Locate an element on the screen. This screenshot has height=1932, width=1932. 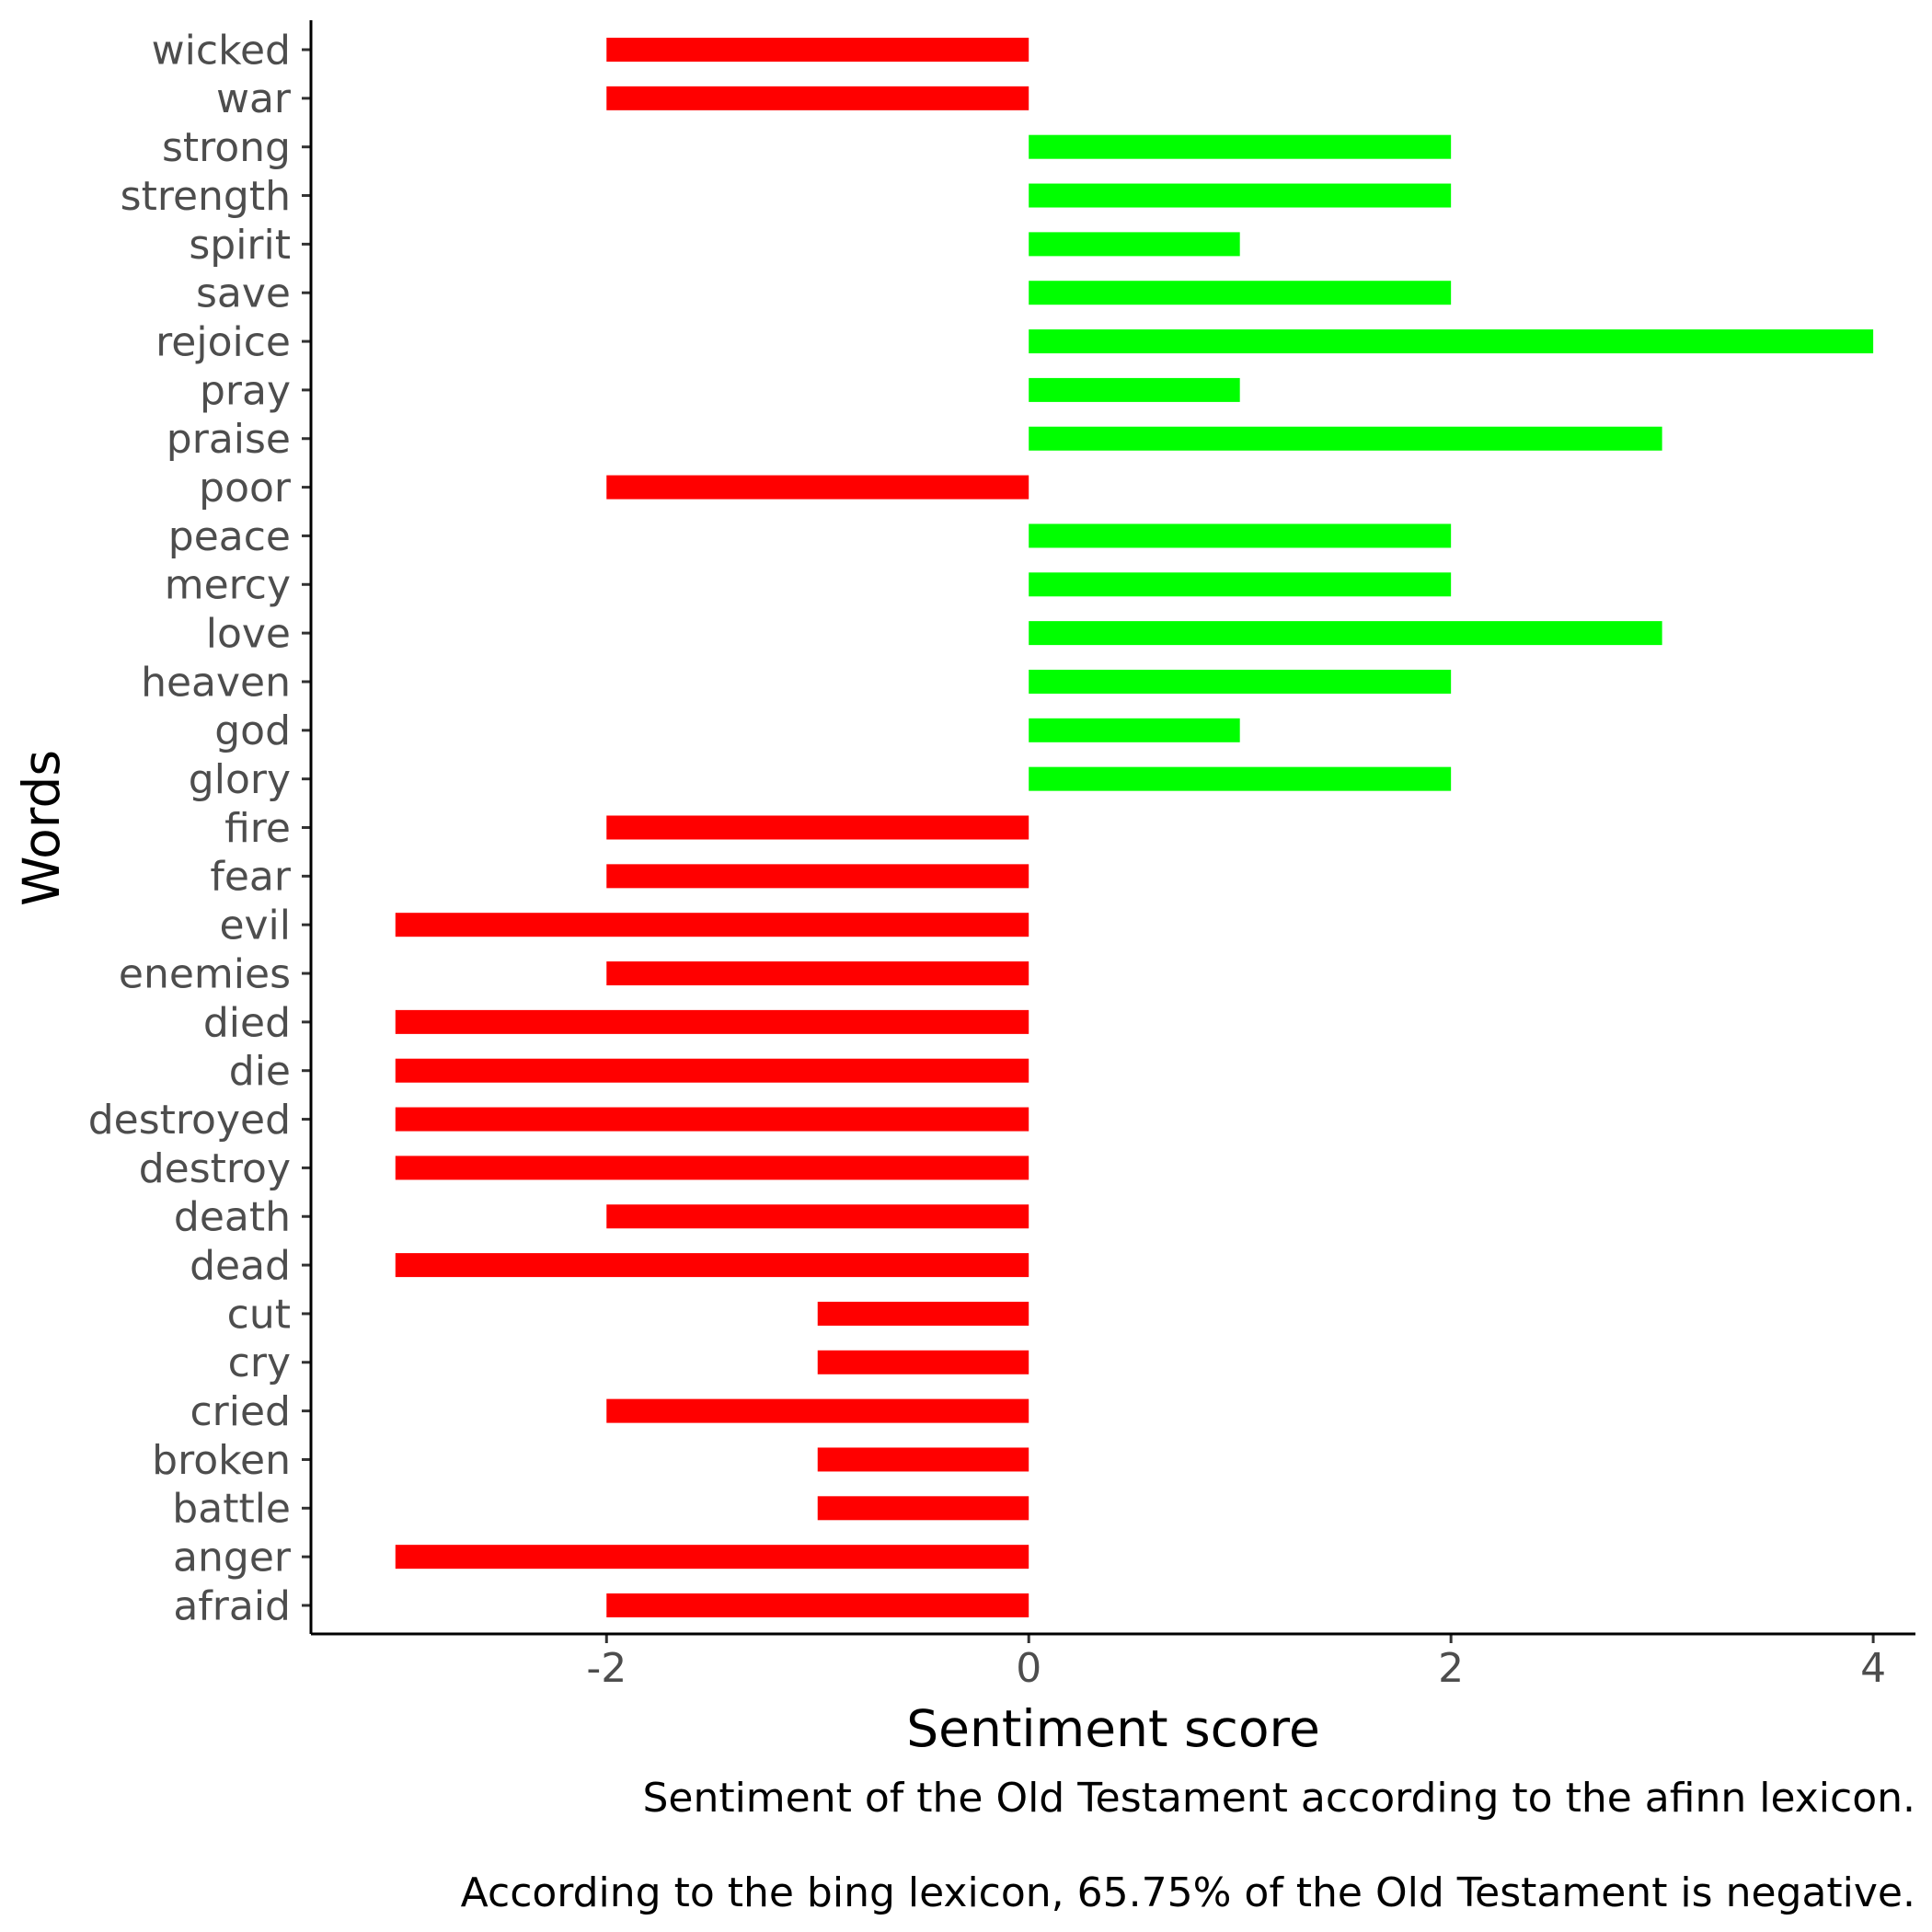
bar-save is located at coordinates (1240, 293).